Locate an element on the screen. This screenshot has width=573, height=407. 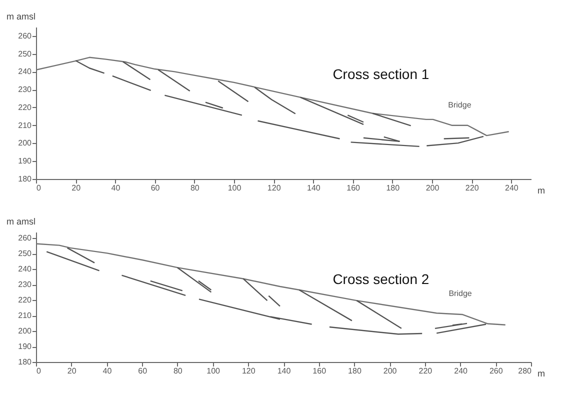
x-tick-label: 260 is located at coordinates (496, 371).